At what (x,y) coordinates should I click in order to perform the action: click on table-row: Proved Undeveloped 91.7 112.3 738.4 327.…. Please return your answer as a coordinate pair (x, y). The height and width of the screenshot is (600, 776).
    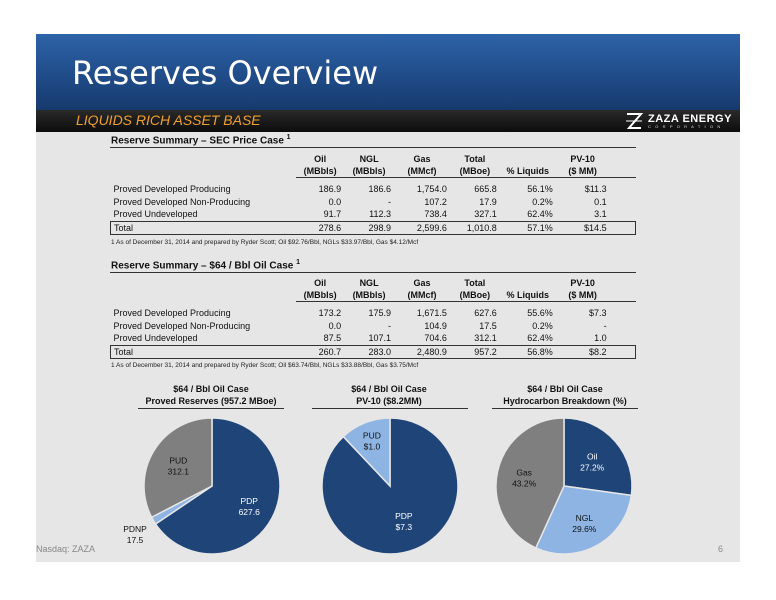
    Looking at the image, I should click on (373, 214).